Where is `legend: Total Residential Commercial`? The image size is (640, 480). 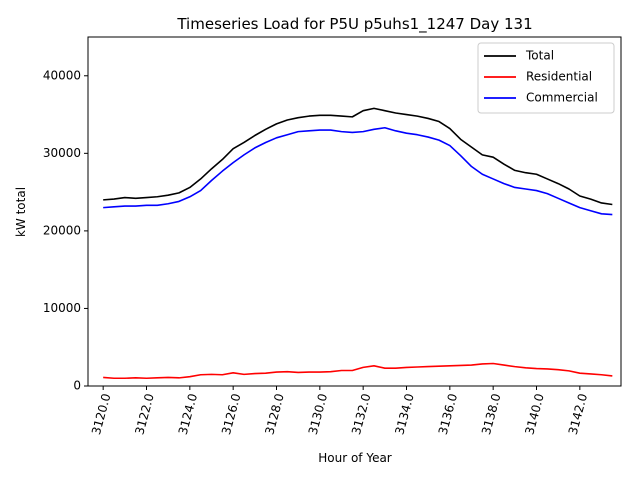
legend: Total Residential Commercial is located at coordinates (546, 78).